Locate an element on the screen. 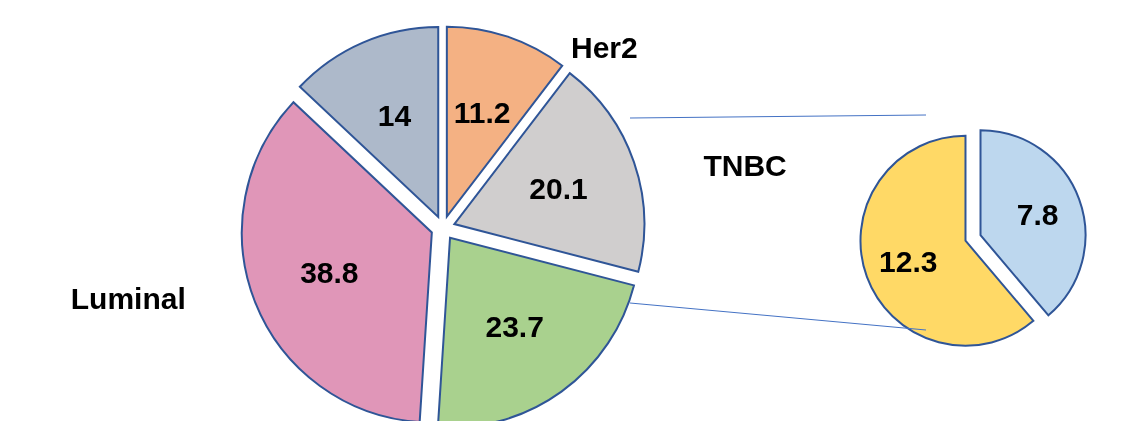  data-label: 38.8 is located at coordinates (329, 273).